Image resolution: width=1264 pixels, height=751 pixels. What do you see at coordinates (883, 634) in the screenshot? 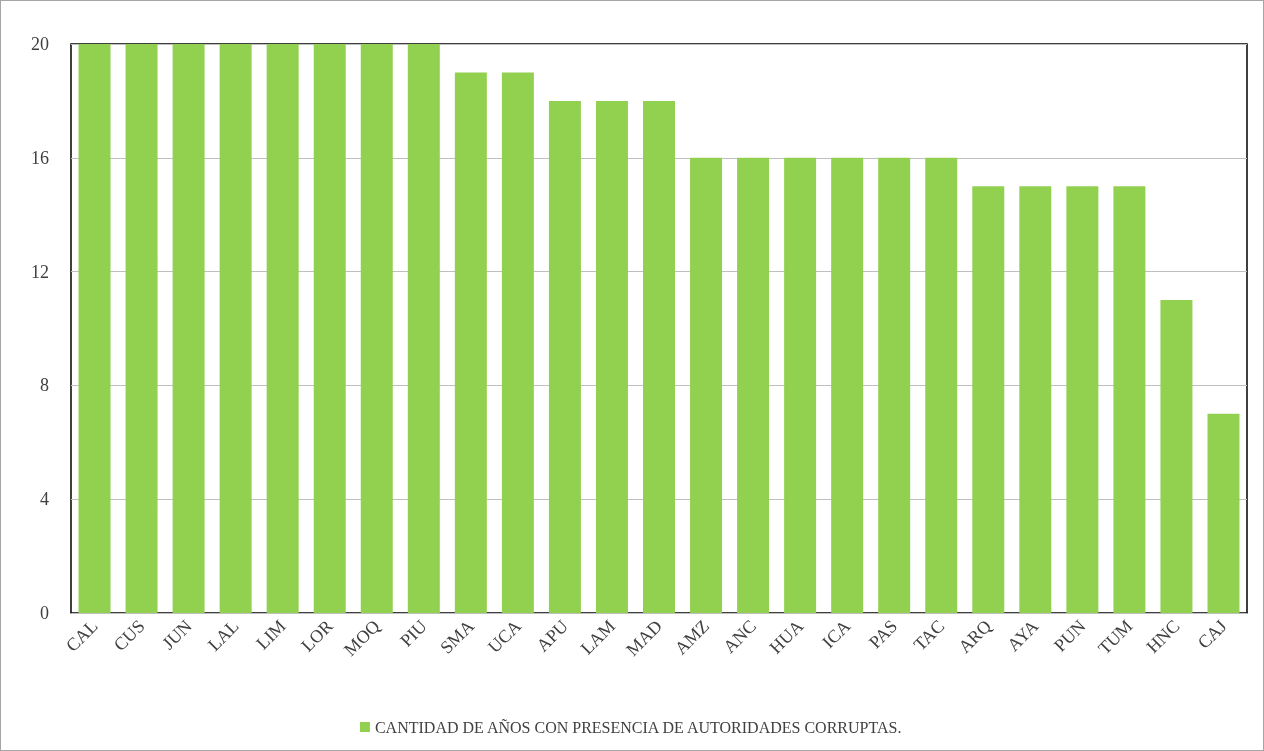
I see `x-tick-label: PAS` at bounding box center [883, 634].